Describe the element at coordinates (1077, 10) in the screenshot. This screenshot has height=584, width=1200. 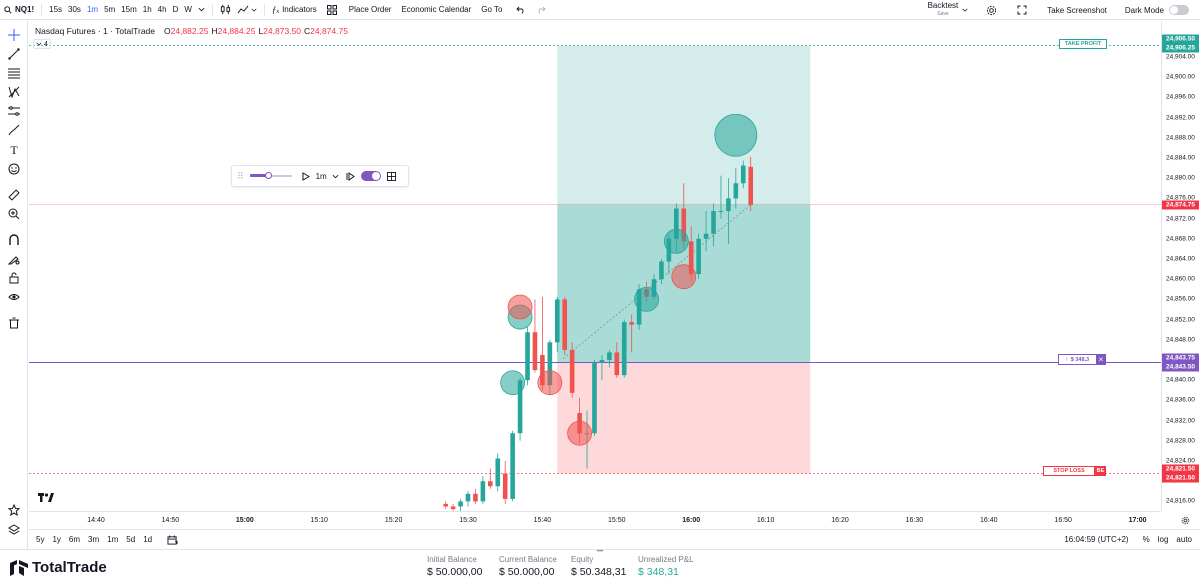
I see `screenshot-button: Take Screenshot` at that location.